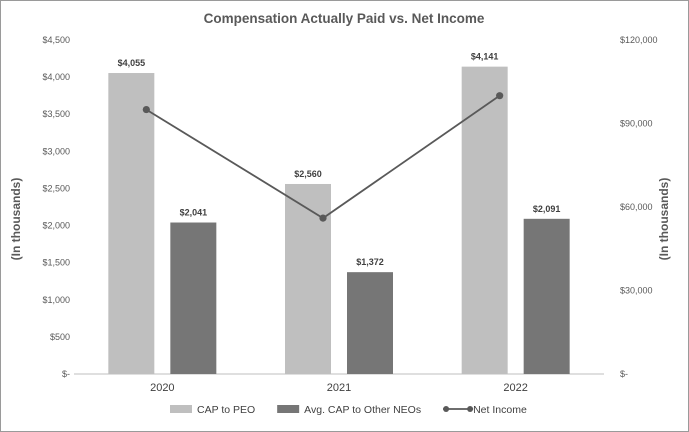 Image resolution: width=689 pixels, height=432 pixels. Describe the element at coordinates (339, 388) in the screenshot. I see `x-tick-label: 2021` at that location.